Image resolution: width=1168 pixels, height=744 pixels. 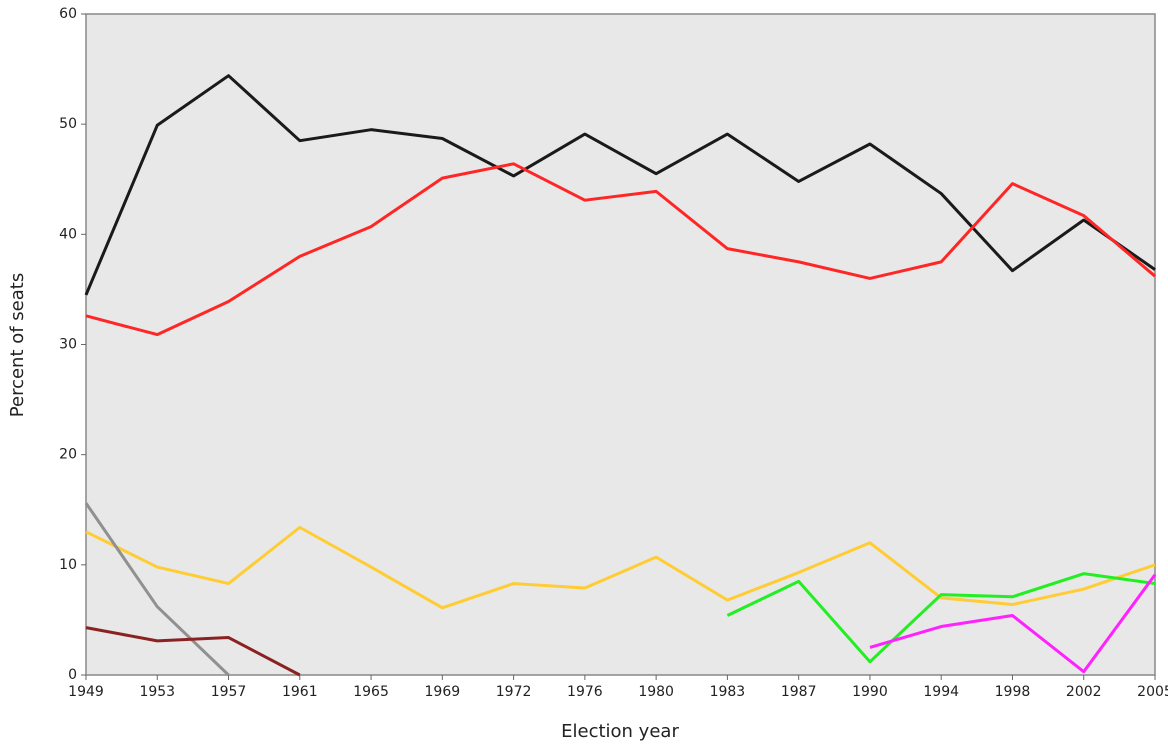 What do you see at coordinates (1084, 692) in the screenshot?
I see `x-tick-label: 2002` at bounding box center [1084, 692].